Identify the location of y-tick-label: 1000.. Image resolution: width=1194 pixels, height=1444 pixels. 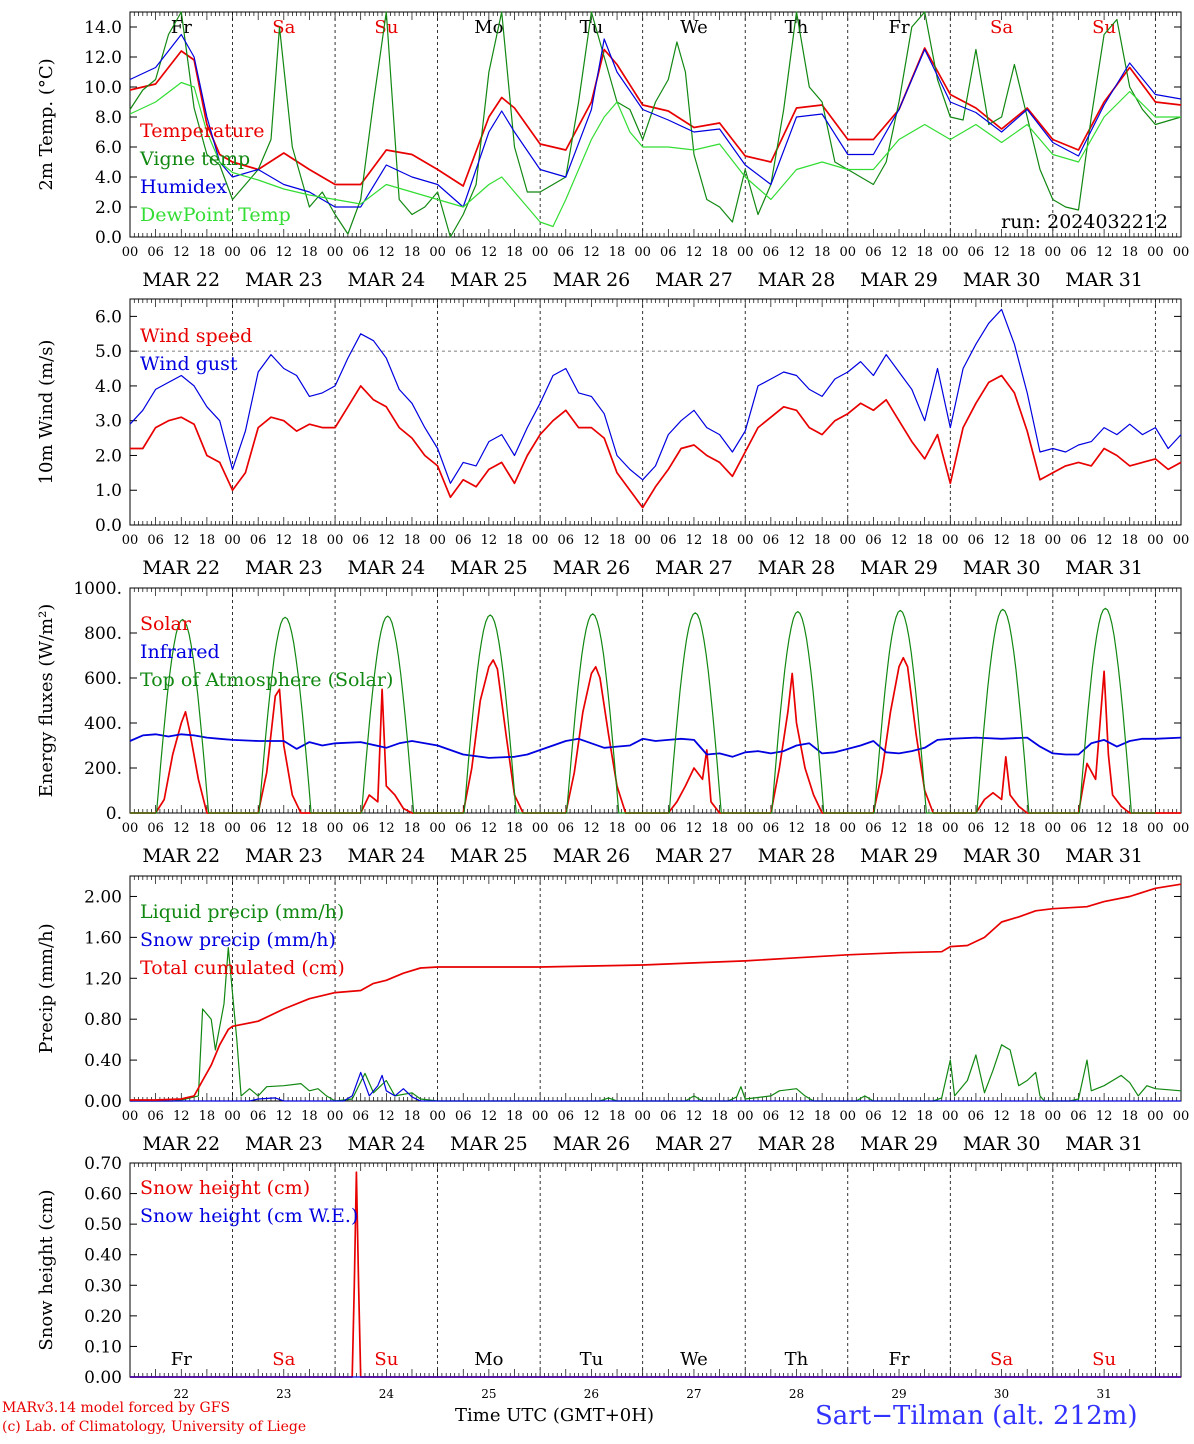
(97, 589).